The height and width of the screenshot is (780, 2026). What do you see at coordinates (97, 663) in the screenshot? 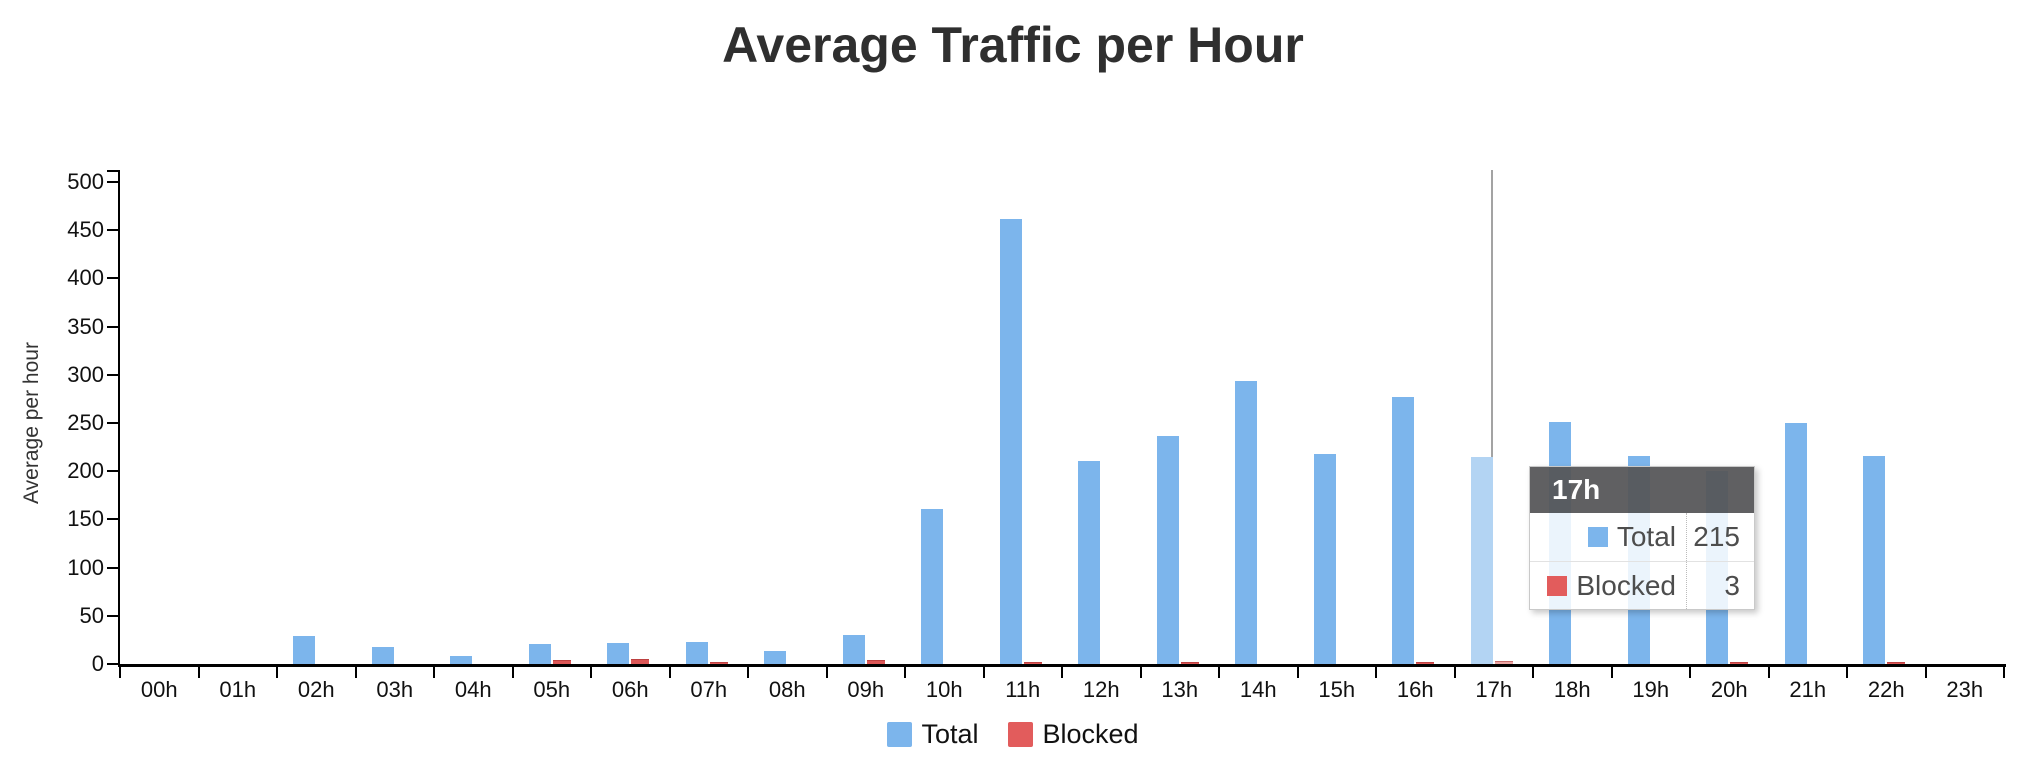
I see `y-axis-tick-label: 0` at bounding box center [97, 663].